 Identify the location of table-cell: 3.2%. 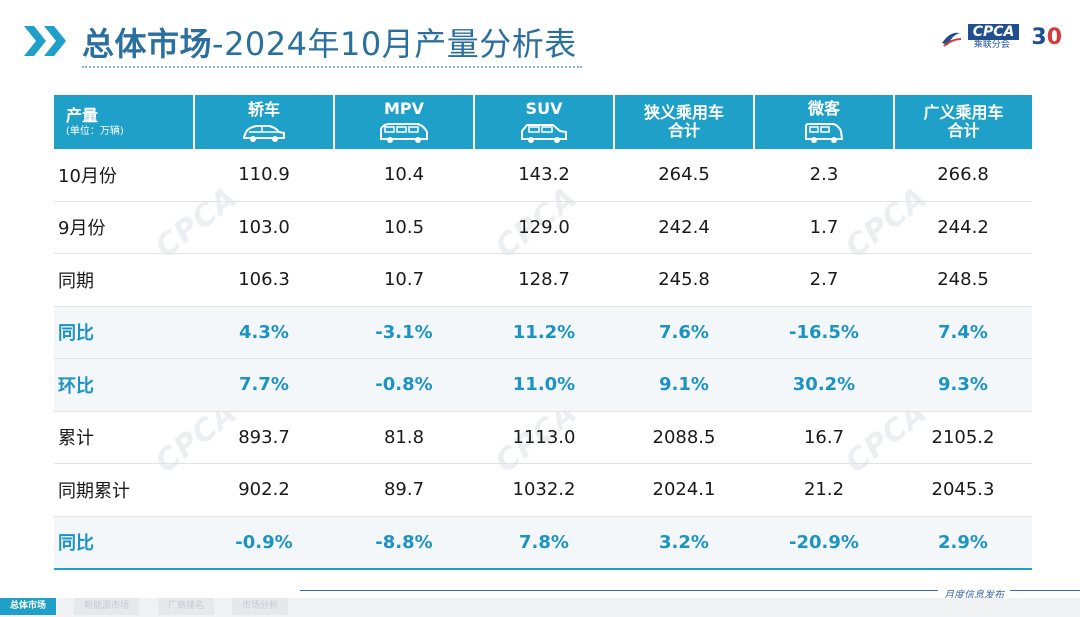
(684, 543).